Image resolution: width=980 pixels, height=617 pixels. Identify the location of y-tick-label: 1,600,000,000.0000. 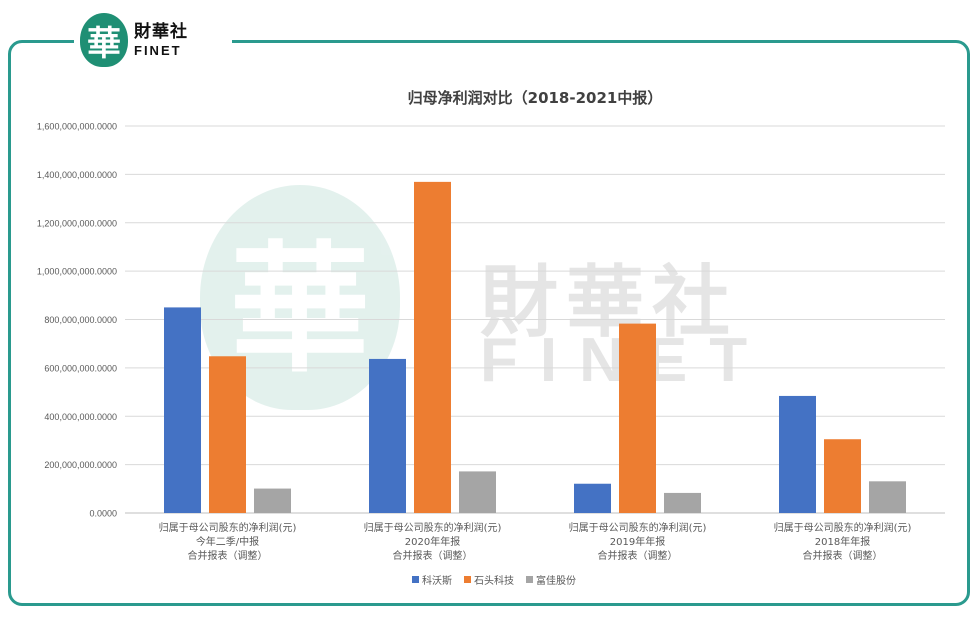
(77, 127).